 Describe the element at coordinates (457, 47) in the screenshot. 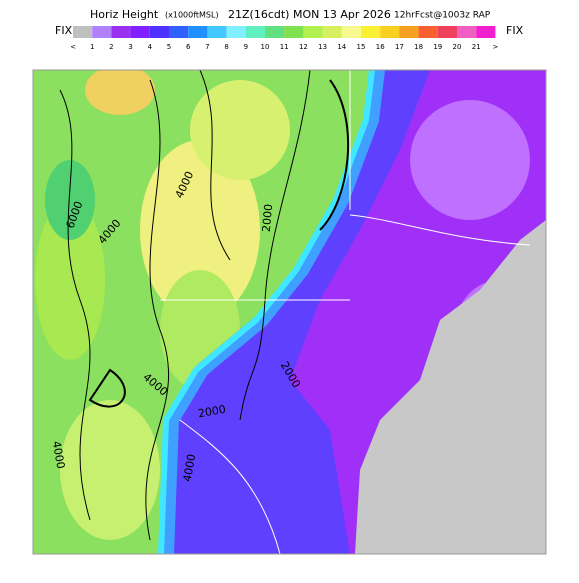

I see `colorbar-label: 20` at that location.